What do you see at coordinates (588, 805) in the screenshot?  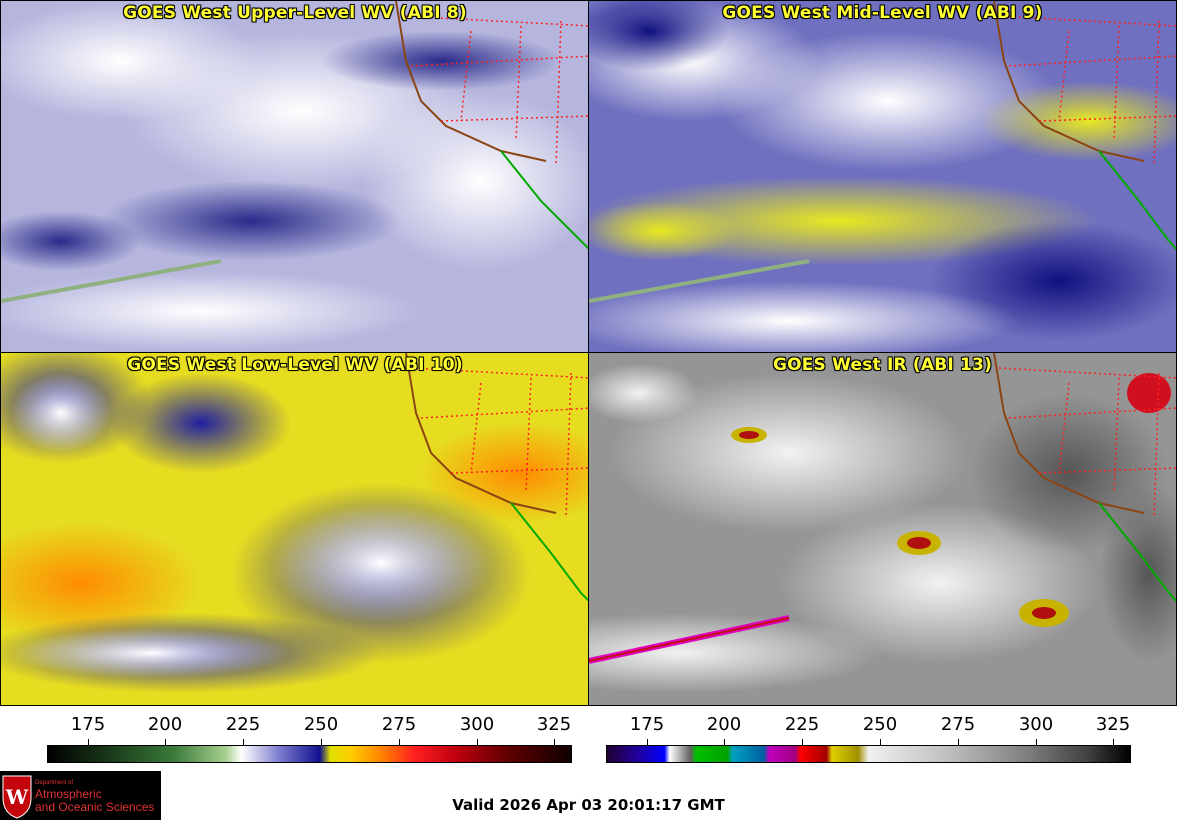 I see `valid-timestamp: Valid 2026 Apr 03 20:01:17 GMT` at bounding box center [588, 805].